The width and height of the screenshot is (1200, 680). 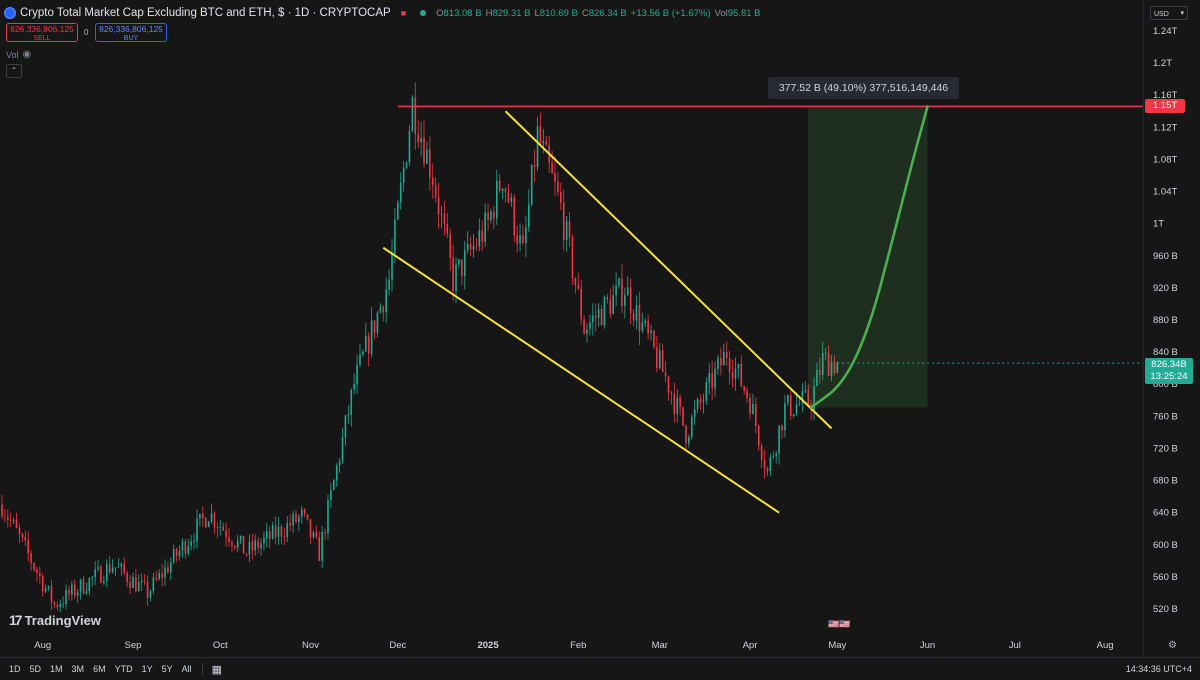 What do you see at coordinates (42, 32) in the screenshot?
I see `sell-button: 826,336,806,125 SELL` at bounding box center [42, 32].